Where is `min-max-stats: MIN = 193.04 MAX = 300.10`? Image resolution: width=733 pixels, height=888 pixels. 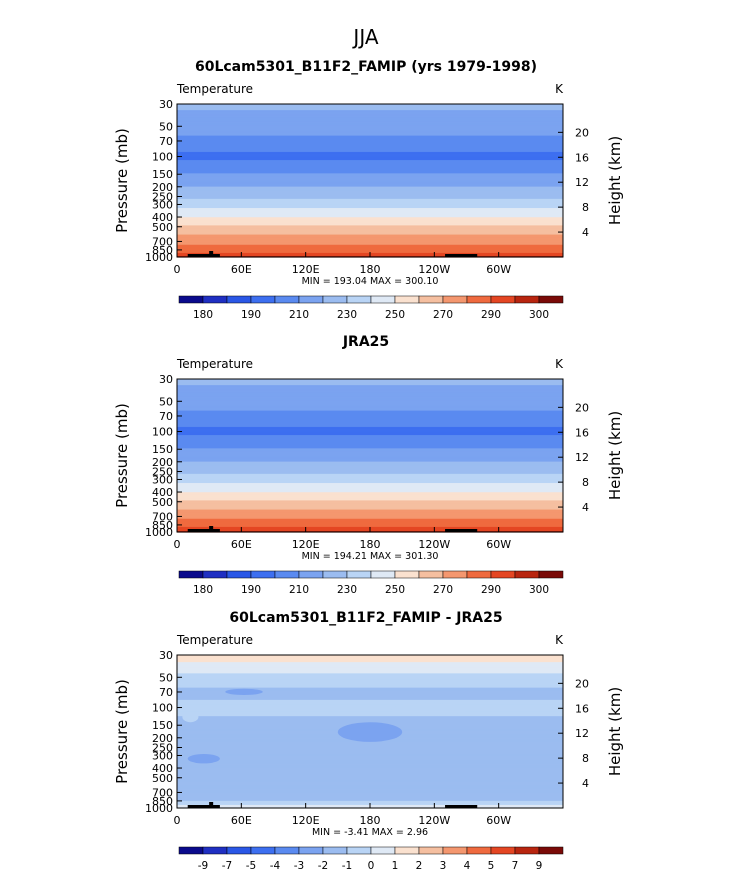 min-max-stats: MIN = 193.04 MAX = 300.10 is located at coordinates (370, 281).